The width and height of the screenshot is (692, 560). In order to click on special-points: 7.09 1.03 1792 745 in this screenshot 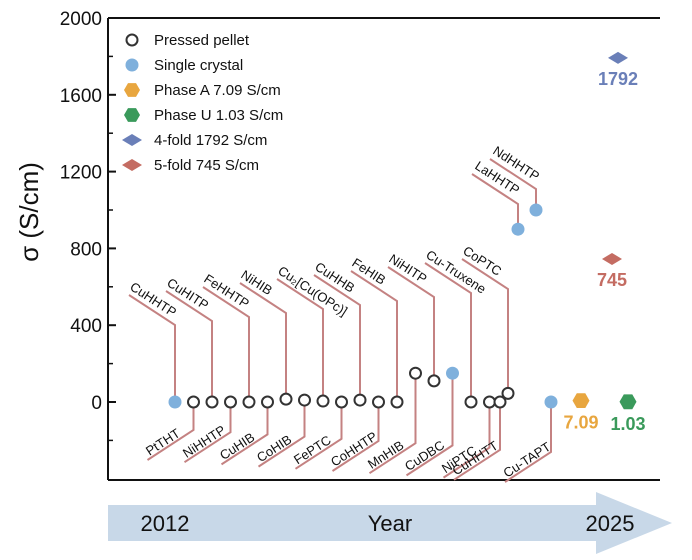, I will do `click(604, 242)`.